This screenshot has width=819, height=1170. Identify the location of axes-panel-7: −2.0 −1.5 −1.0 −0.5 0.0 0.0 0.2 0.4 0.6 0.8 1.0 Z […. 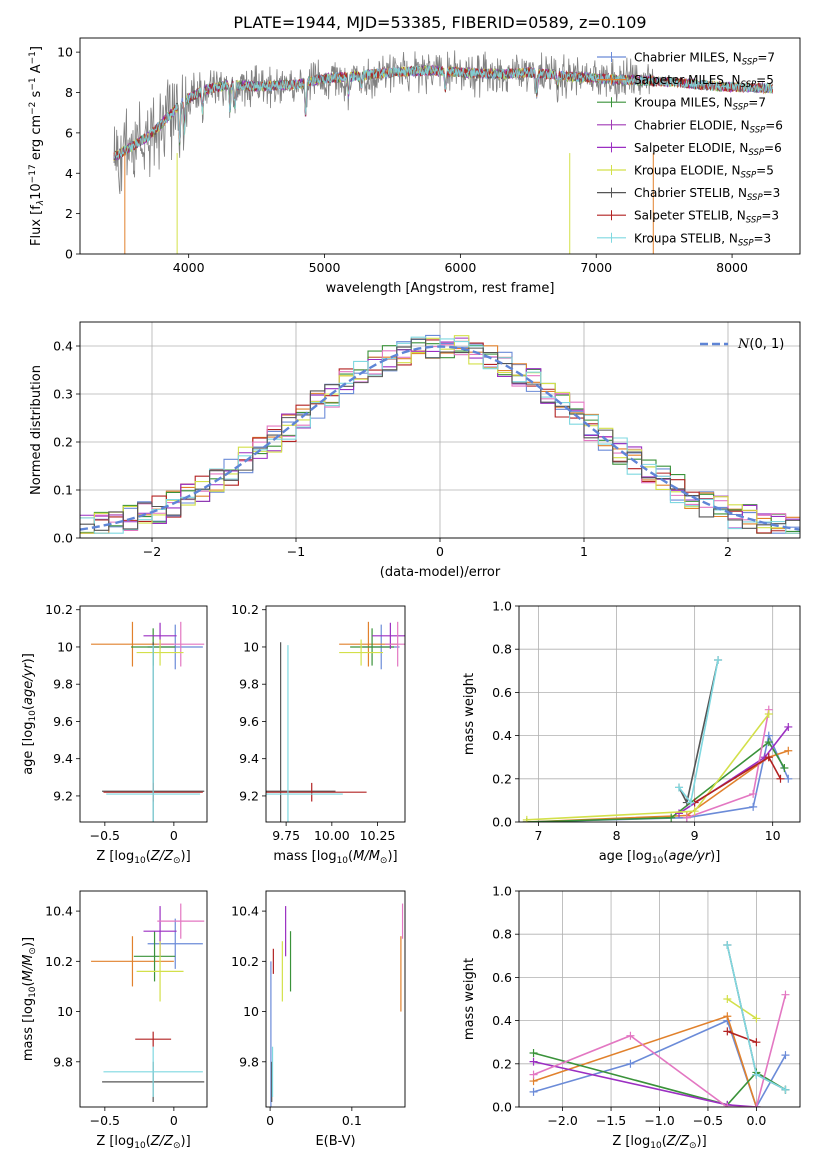
(631, 1017).